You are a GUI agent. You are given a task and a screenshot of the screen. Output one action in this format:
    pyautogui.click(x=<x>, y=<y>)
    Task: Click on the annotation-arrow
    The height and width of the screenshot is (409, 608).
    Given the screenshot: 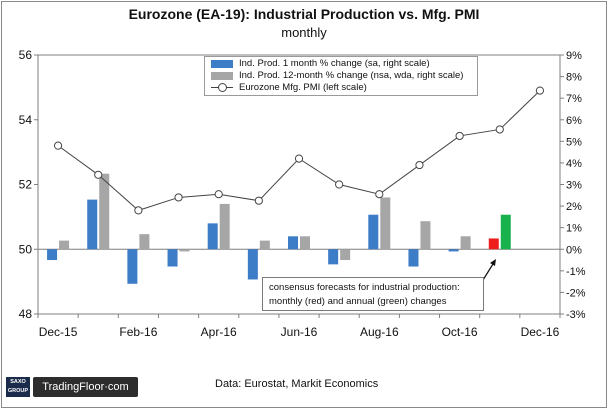 What is the action you would take?
    pyautogui.click(x=488, y=272)
    